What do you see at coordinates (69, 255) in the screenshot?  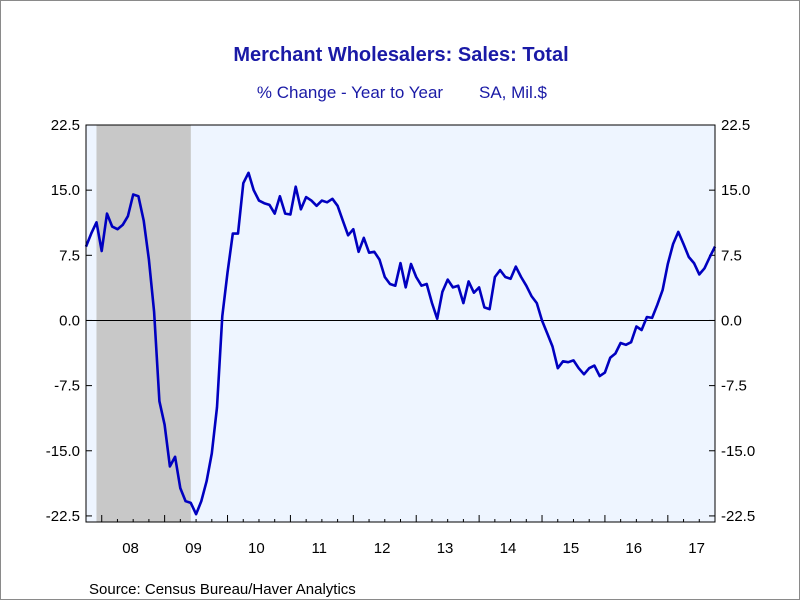 I see `y-tick-label-left: 7.5` at bounding box center [69, 255].